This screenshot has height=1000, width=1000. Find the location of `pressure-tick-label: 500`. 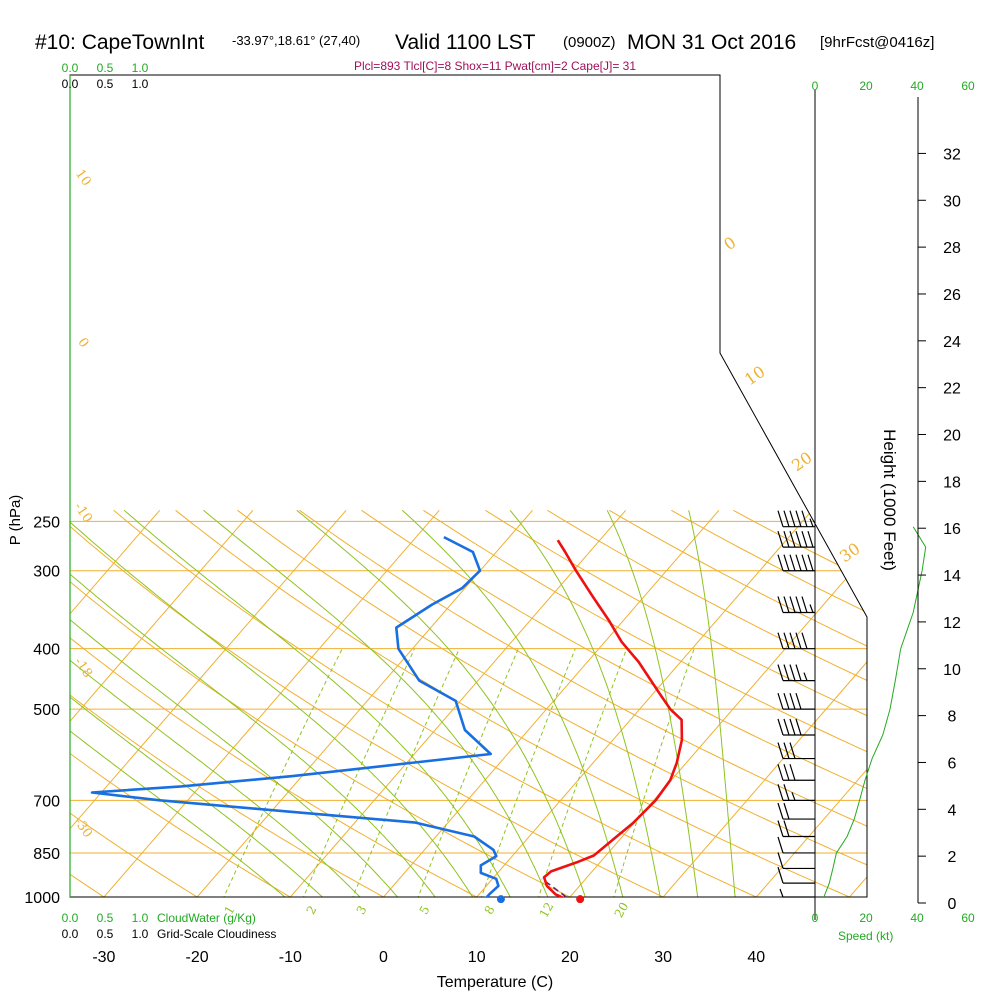

pressure-tick-label: 500 is located at coordinates (46, 710).